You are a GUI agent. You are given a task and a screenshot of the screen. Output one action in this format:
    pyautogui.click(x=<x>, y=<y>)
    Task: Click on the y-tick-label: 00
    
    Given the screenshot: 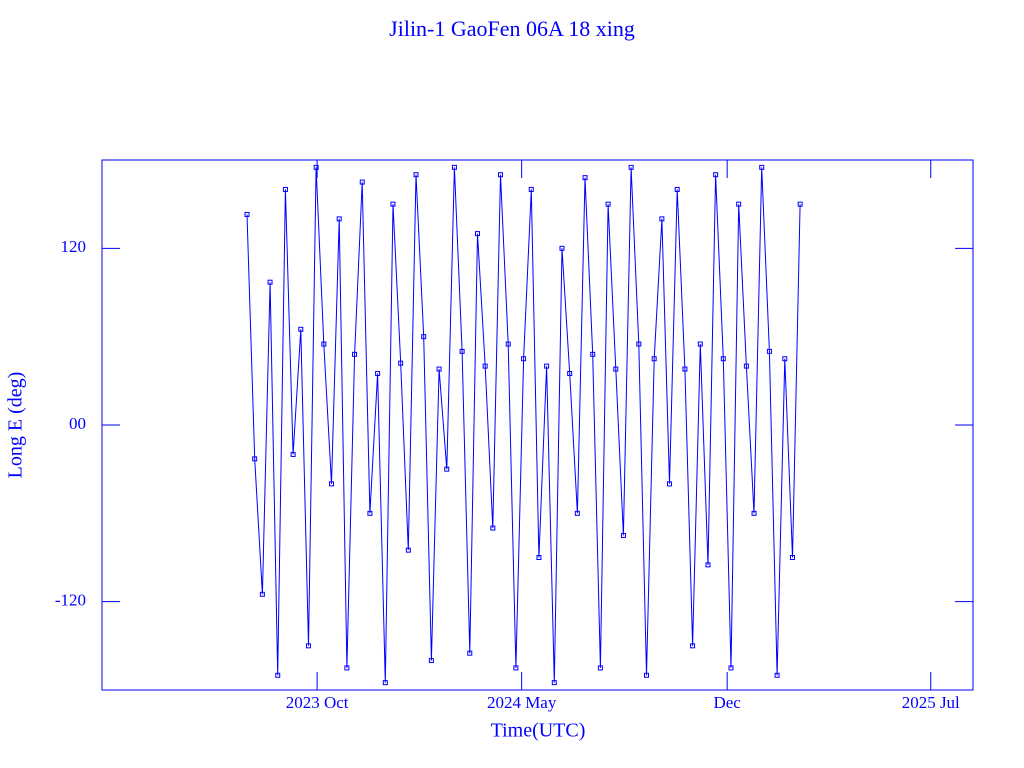 What is the action you would take?
    pyautogui.click(x=77, y=423)
    